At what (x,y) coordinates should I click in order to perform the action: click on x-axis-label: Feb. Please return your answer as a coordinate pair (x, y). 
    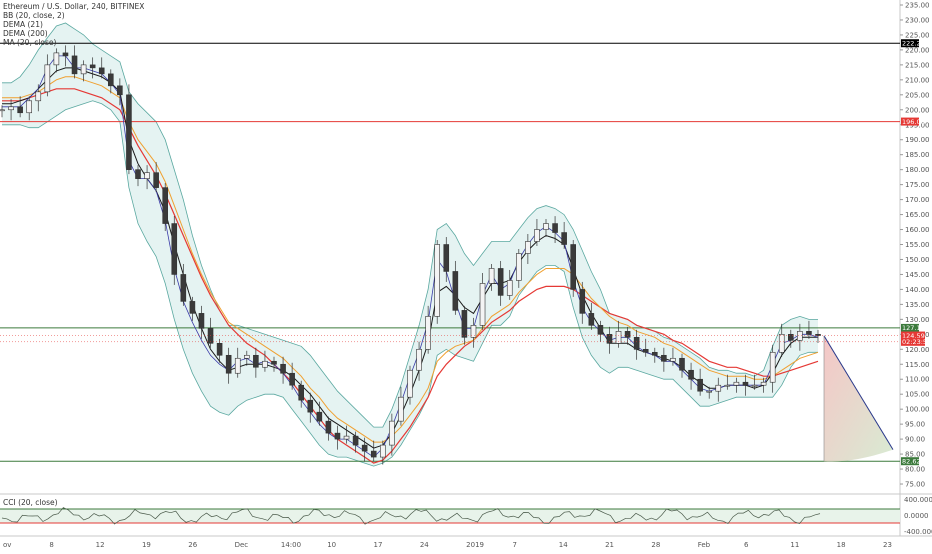
    Looking at the image, I should click on (704, 545).